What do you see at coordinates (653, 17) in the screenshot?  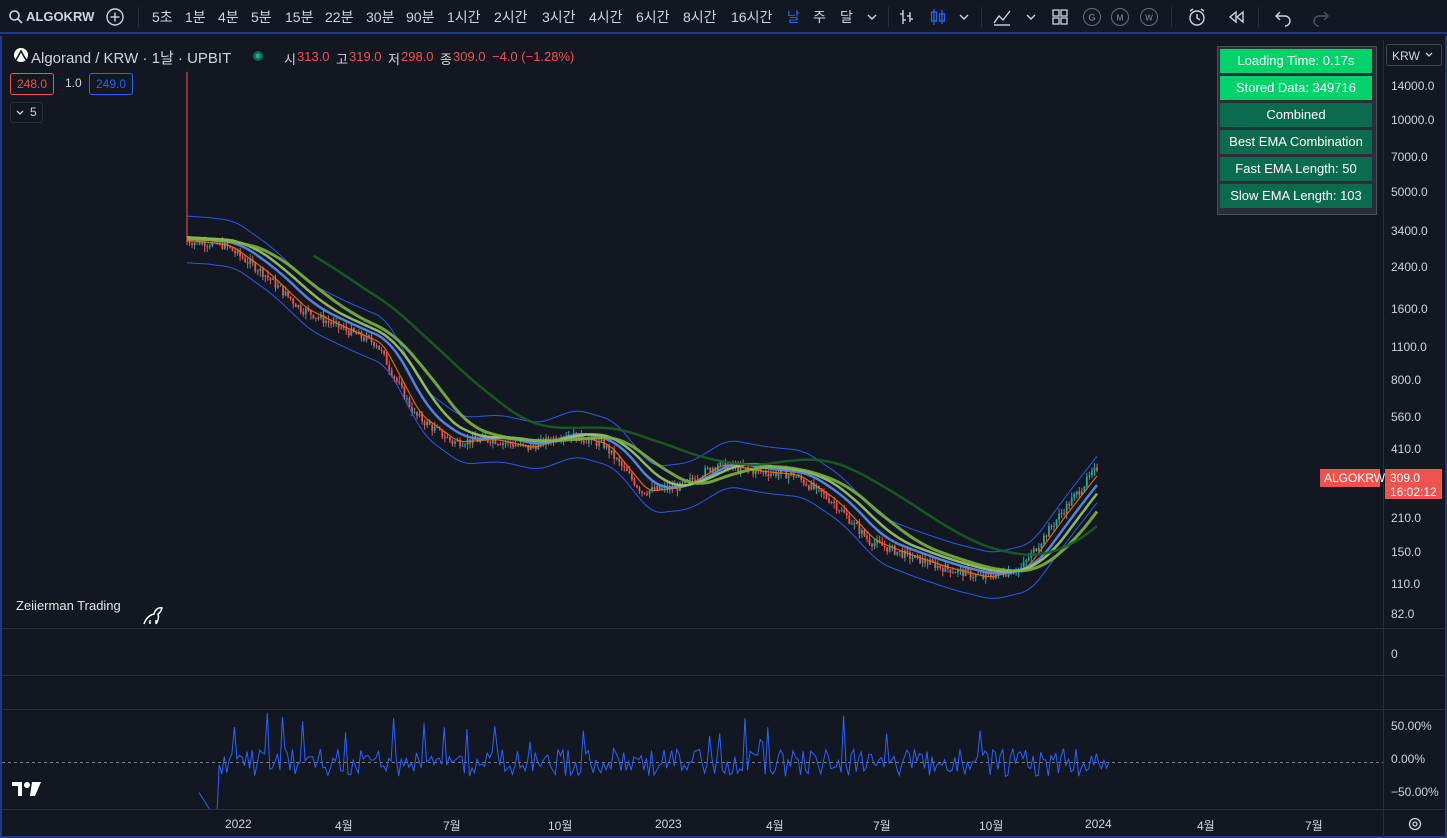 I see `interval-6h: 6시간` at bounding box center [653, 17].